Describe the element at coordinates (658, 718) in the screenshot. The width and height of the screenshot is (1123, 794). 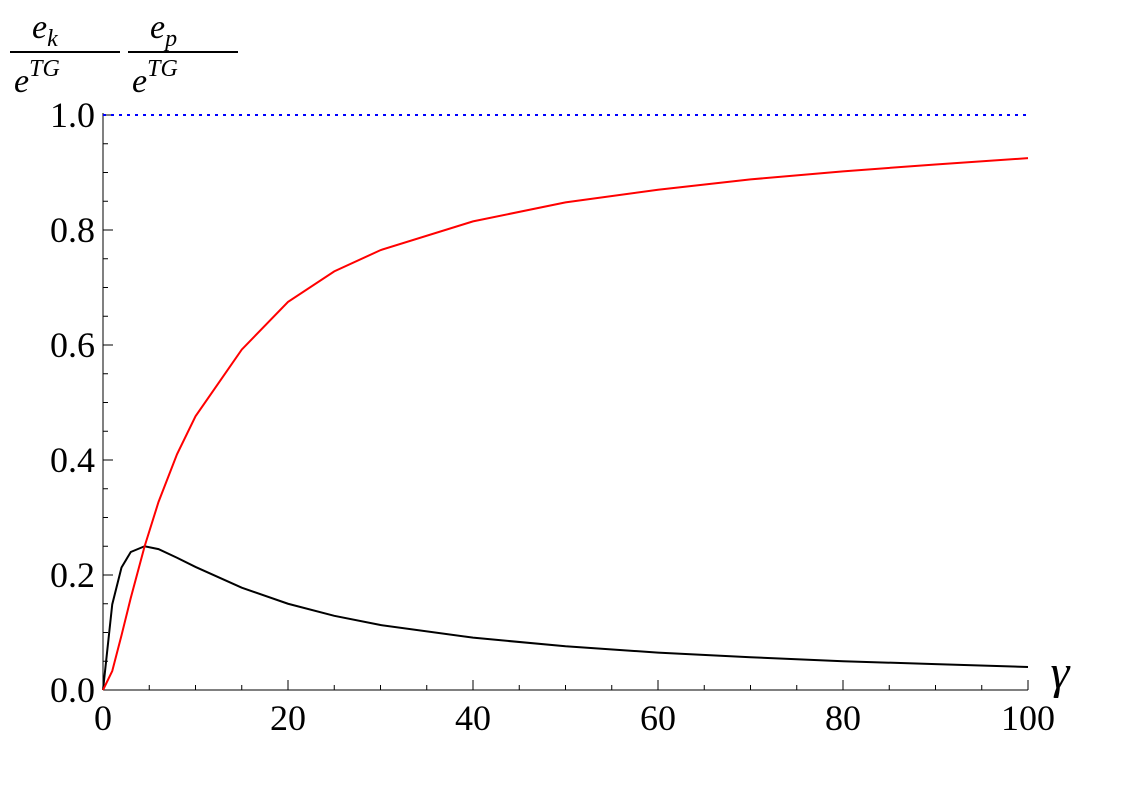
I see `x-tick-label: 60` at that location.